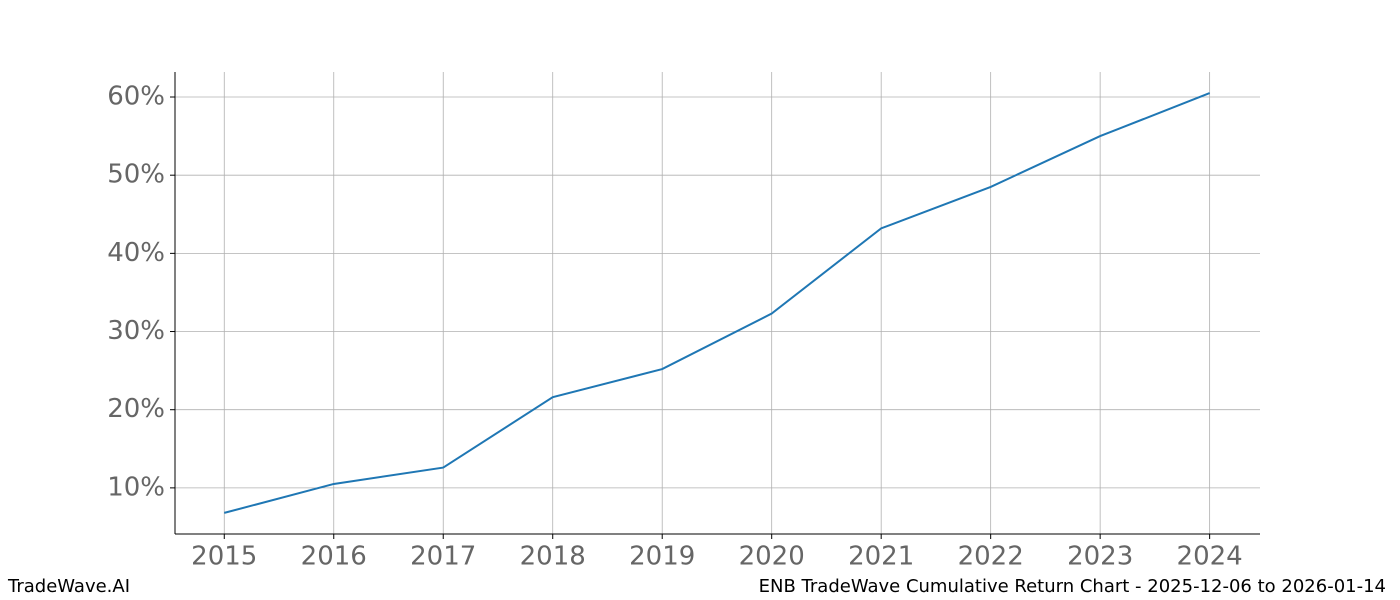  Describe the element at coordinates (1100, 557) in the screenshot. I see `x-tick-label: 2023` at that location.